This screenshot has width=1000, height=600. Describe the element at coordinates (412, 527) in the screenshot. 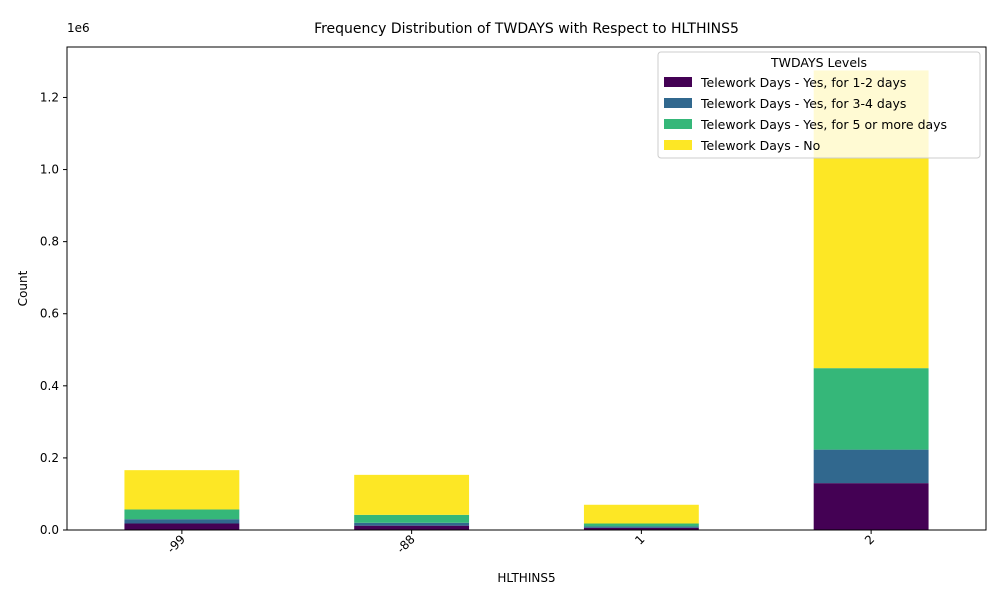

I see `bar-segment--88-series-1` at that location.